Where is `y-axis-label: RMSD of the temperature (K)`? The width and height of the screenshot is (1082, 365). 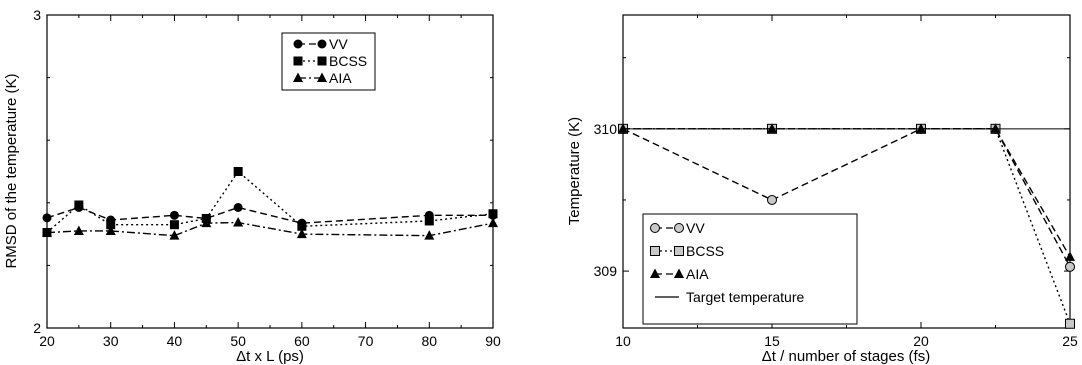 y-axis-label: RMSD of the temperature (K) is located at coordinates (11, 170).